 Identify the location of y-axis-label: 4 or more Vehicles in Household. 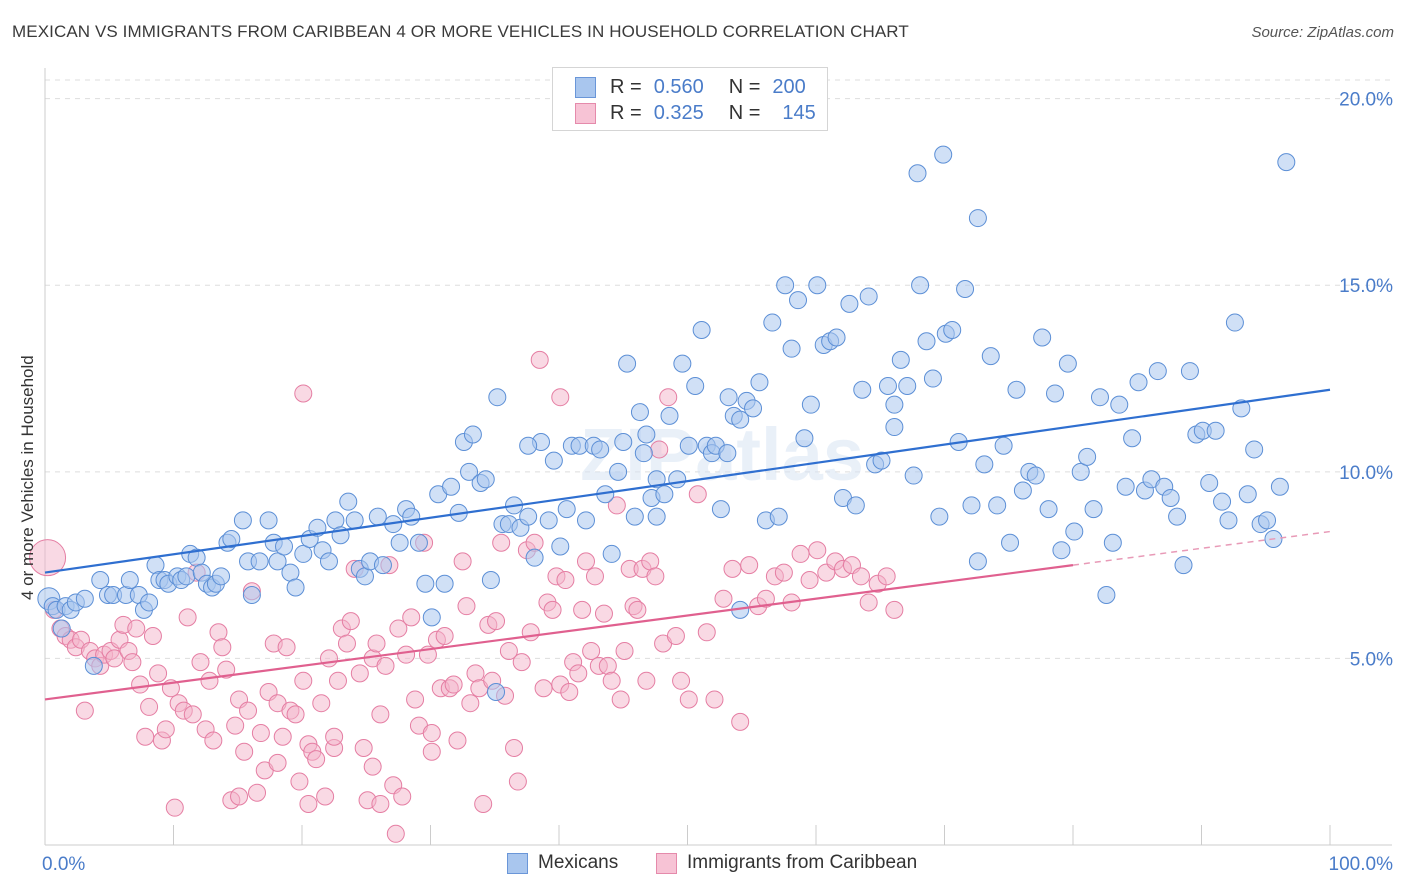
(27, 477).